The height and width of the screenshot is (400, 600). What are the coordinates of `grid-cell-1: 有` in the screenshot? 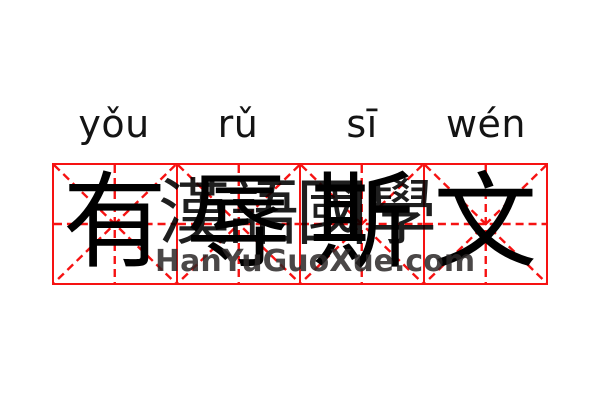 It's located at (116, 224).